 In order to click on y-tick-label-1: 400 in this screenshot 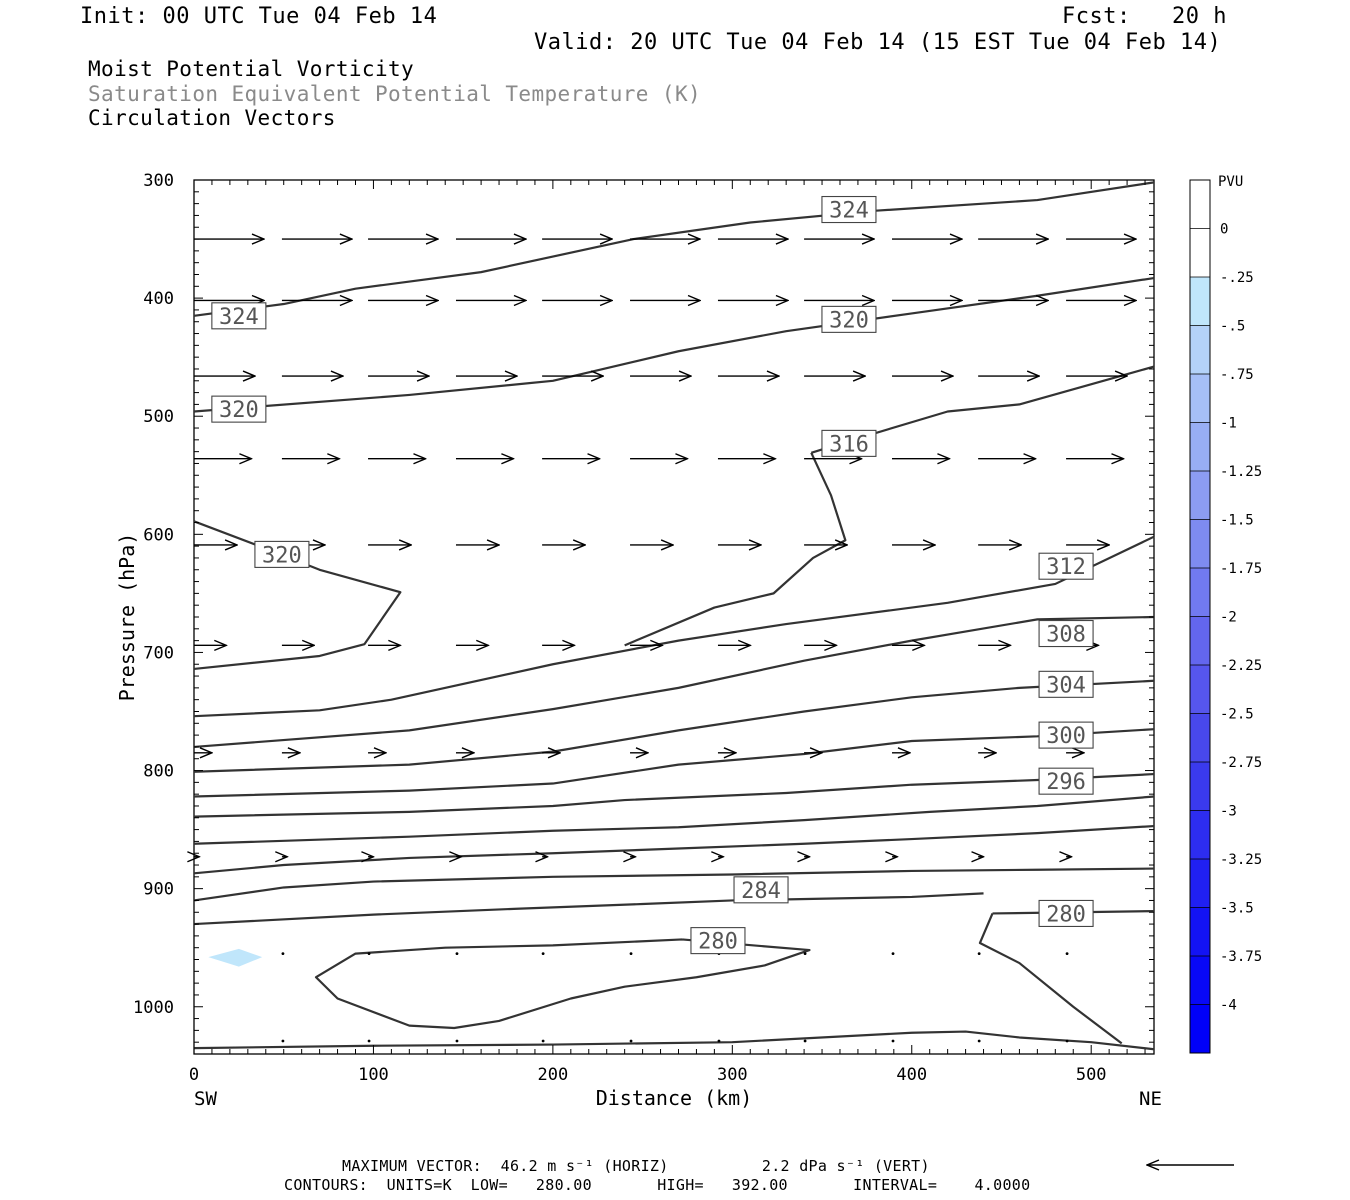, I will do `click(158, 299)`.